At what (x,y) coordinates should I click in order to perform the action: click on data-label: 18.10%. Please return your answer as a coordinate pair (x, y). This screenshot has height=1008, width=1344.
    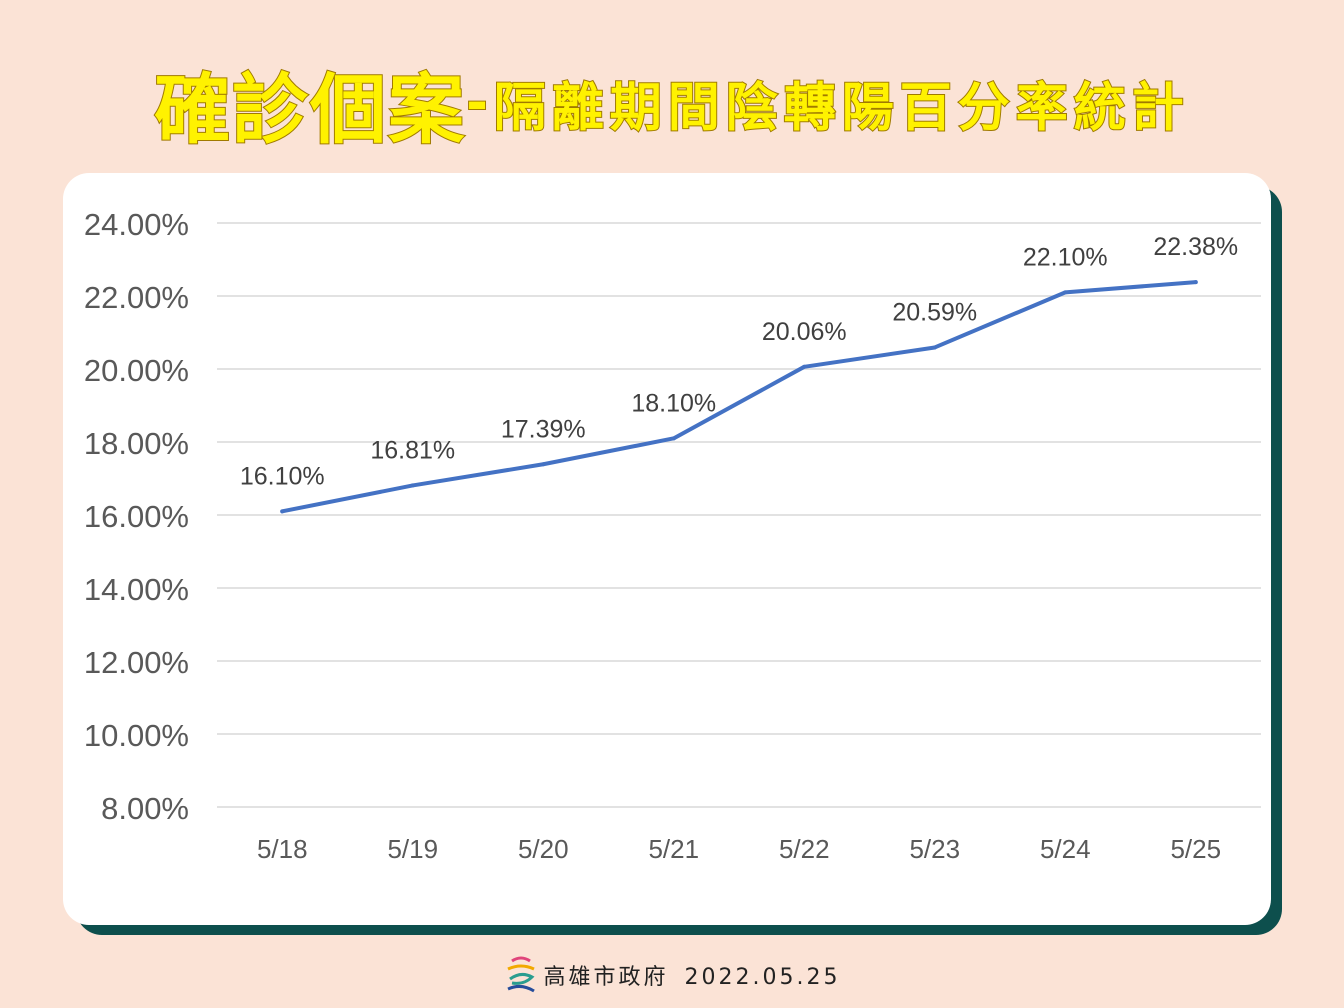
    Looking at the image, I should click on (673, 403).